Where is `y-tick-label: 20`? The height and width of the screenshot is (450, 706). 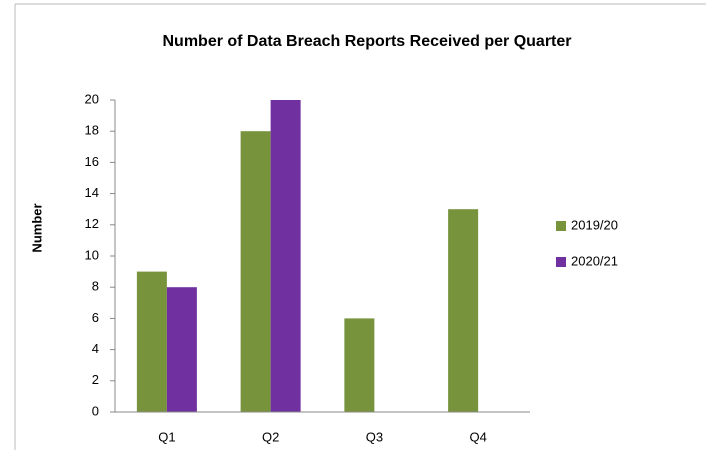
y-tick-label: 20 is located at coordinates (92, 98).